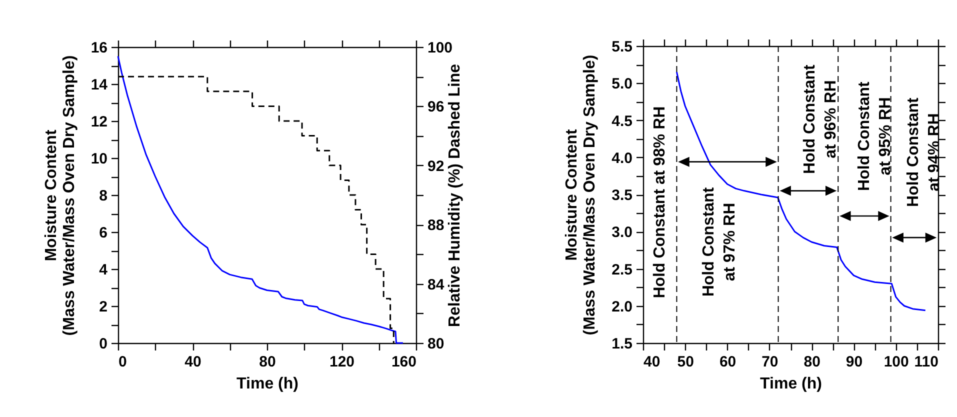 This screenshot has width=957, height=417. Describe the element at coordinates (436, 107) in the screenshot. I see `y2-tick-label: 96` at that location.